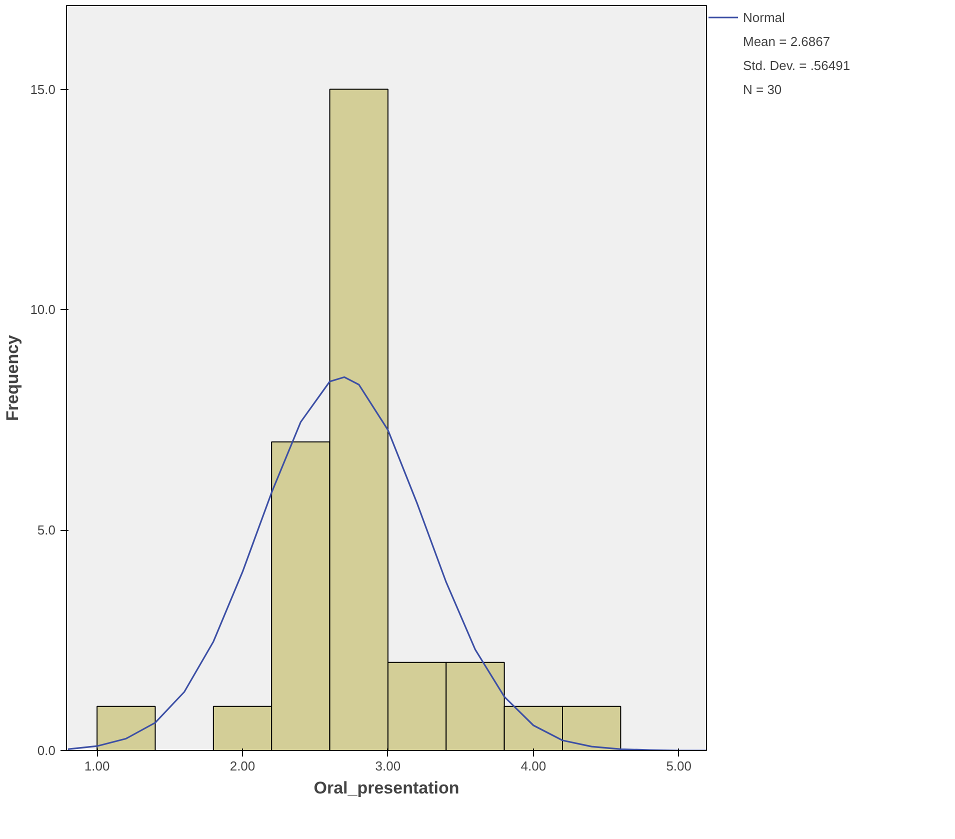  What do you see at coordinates (533, 766) in the screenshot?
I see `x-tick-label: 4.00` at bounding box center [533, 766].